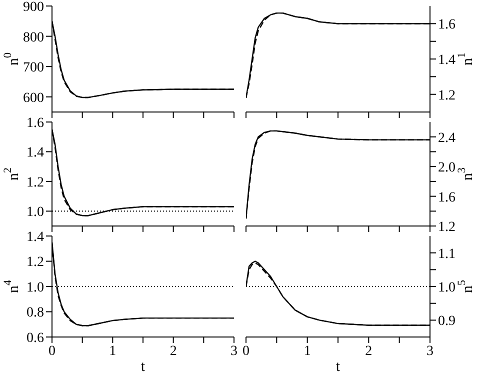 This screenshot has width=480, height=373. What do you see at coordinates (33, 7) in the screenshot?
I see `y-tick-label: 900` at bounding box center [33, 7].